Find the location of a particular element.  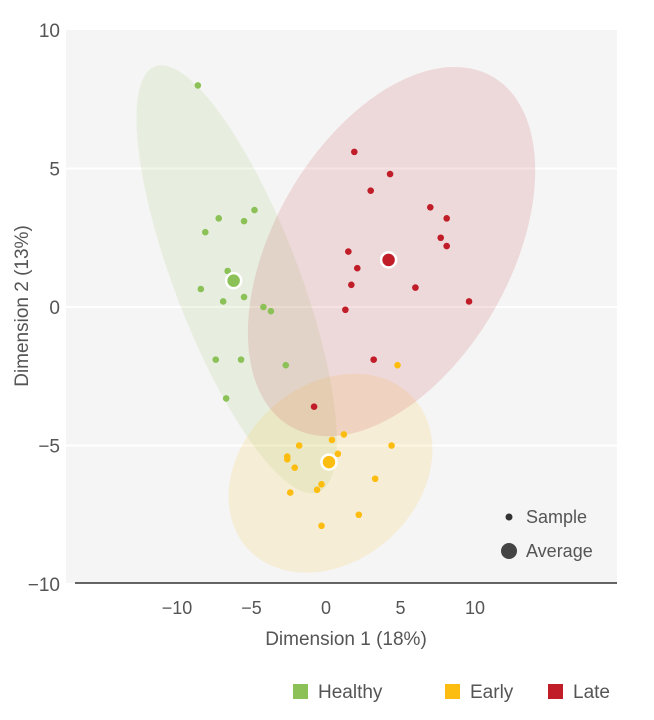

legend-swatch-early is located at coordinates (452, 691).